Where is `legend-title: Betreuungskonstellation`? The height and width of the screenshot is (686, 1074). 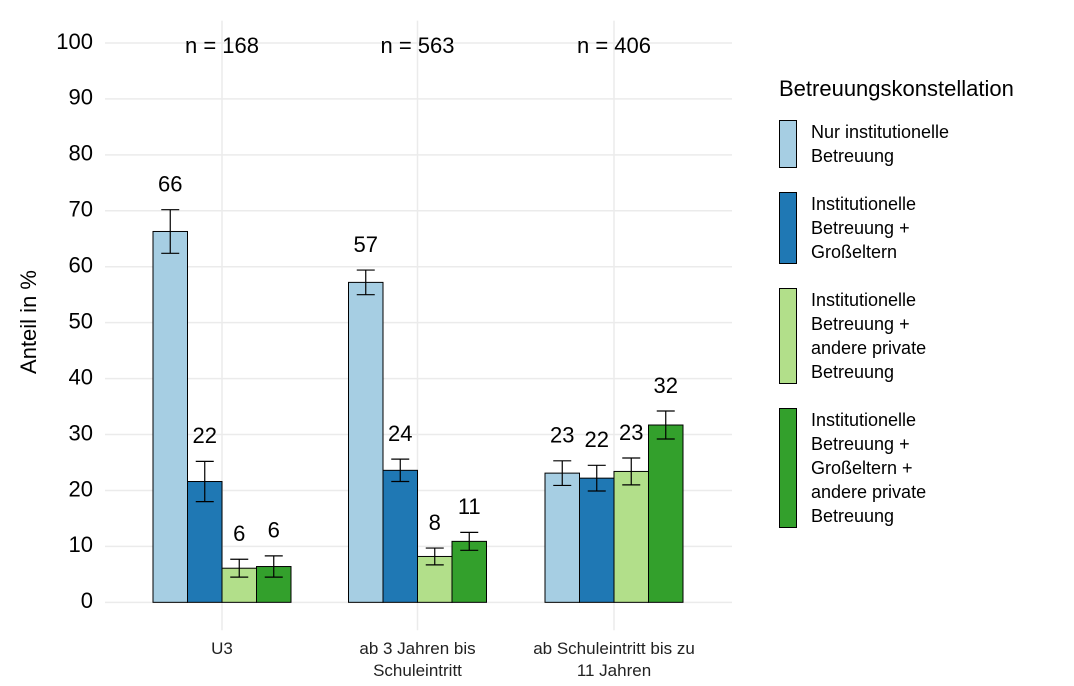 legend-title: Betreuungskonstellation is located at coordinates (896, 88).